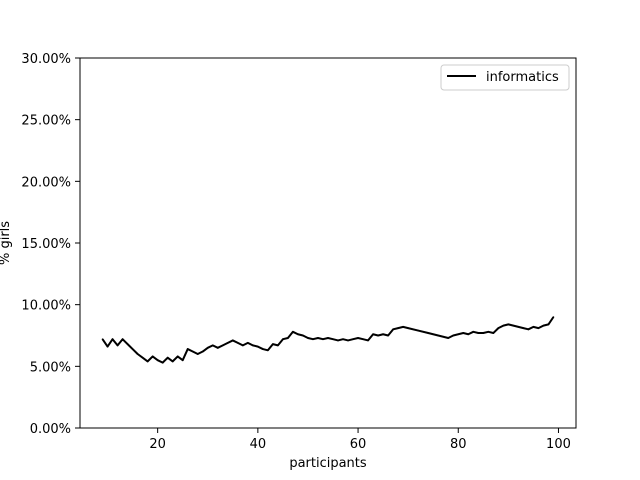 This screenshot has width=640, height=480. What do you see at coordinates (46, 306) in the screenshot?
I see `y-tick-label: 10.00%` at bounding box center [46, 306].